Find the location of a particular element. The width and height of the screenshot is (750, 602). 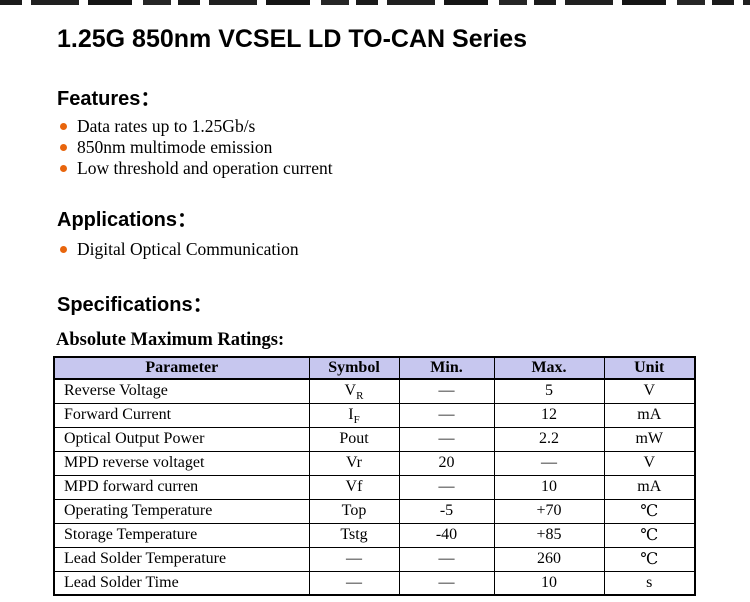

column-header-max: Max. is located at coordinates (549, 368).